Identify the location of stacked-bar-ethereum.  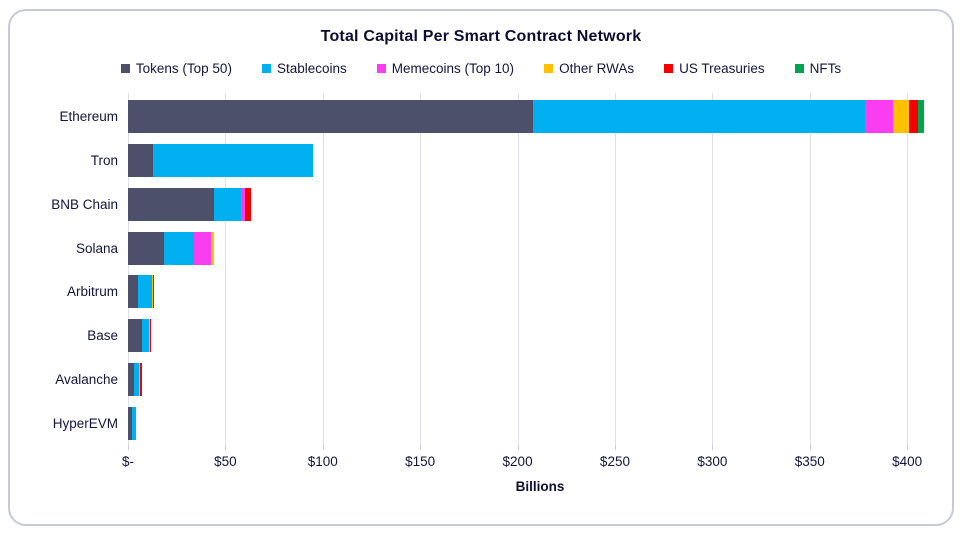
(539, 117).